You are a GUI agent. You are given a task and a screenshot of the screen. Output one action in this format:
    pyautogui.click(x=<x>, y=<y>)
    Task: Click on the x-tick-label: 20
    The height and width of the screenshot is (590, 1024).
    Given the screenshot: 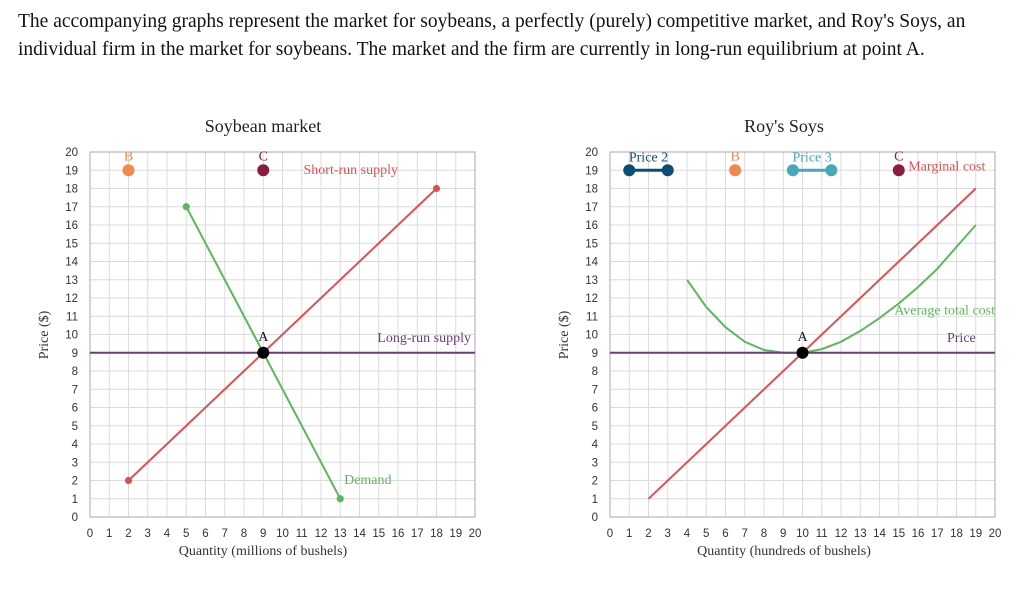 What is the action you would take?
    pyautogui.click(x=995, y=534)
    